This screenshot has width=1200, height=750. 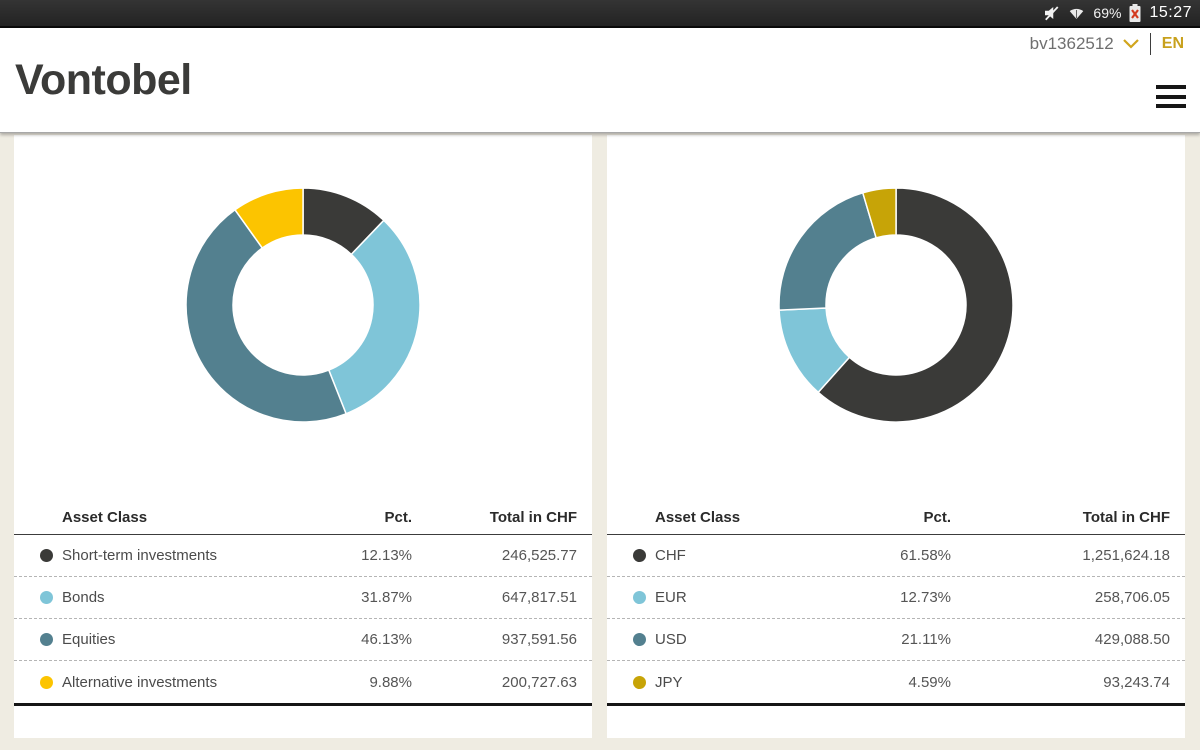 I want to click on row-pct: 12.73%, so click(x=925, y=597).